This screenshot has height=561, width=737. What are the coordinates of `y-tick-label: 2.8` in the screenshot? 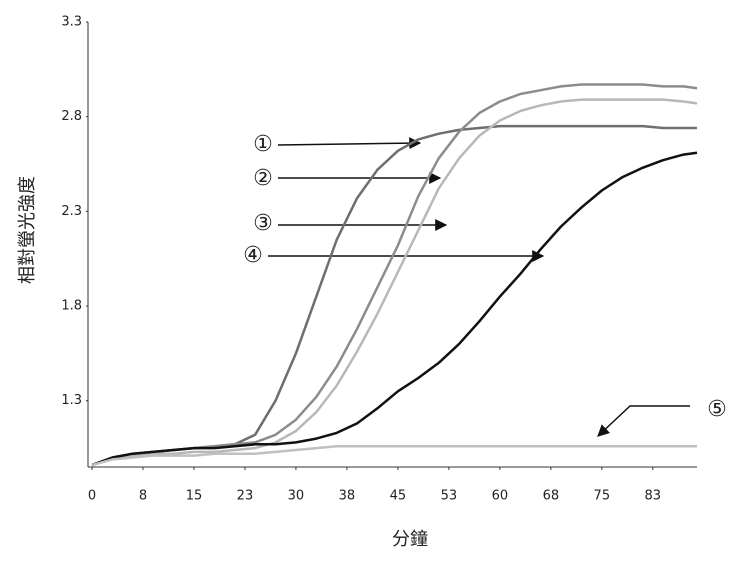 It's located at (71, 116).